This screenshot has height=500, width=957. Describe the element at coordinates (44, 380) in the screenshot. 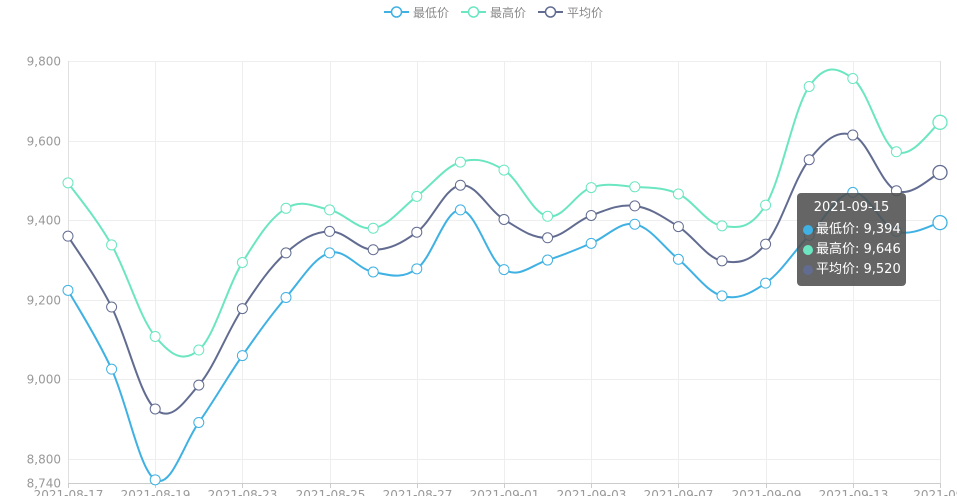

I see `y-tick-label: 9,000` at that location.